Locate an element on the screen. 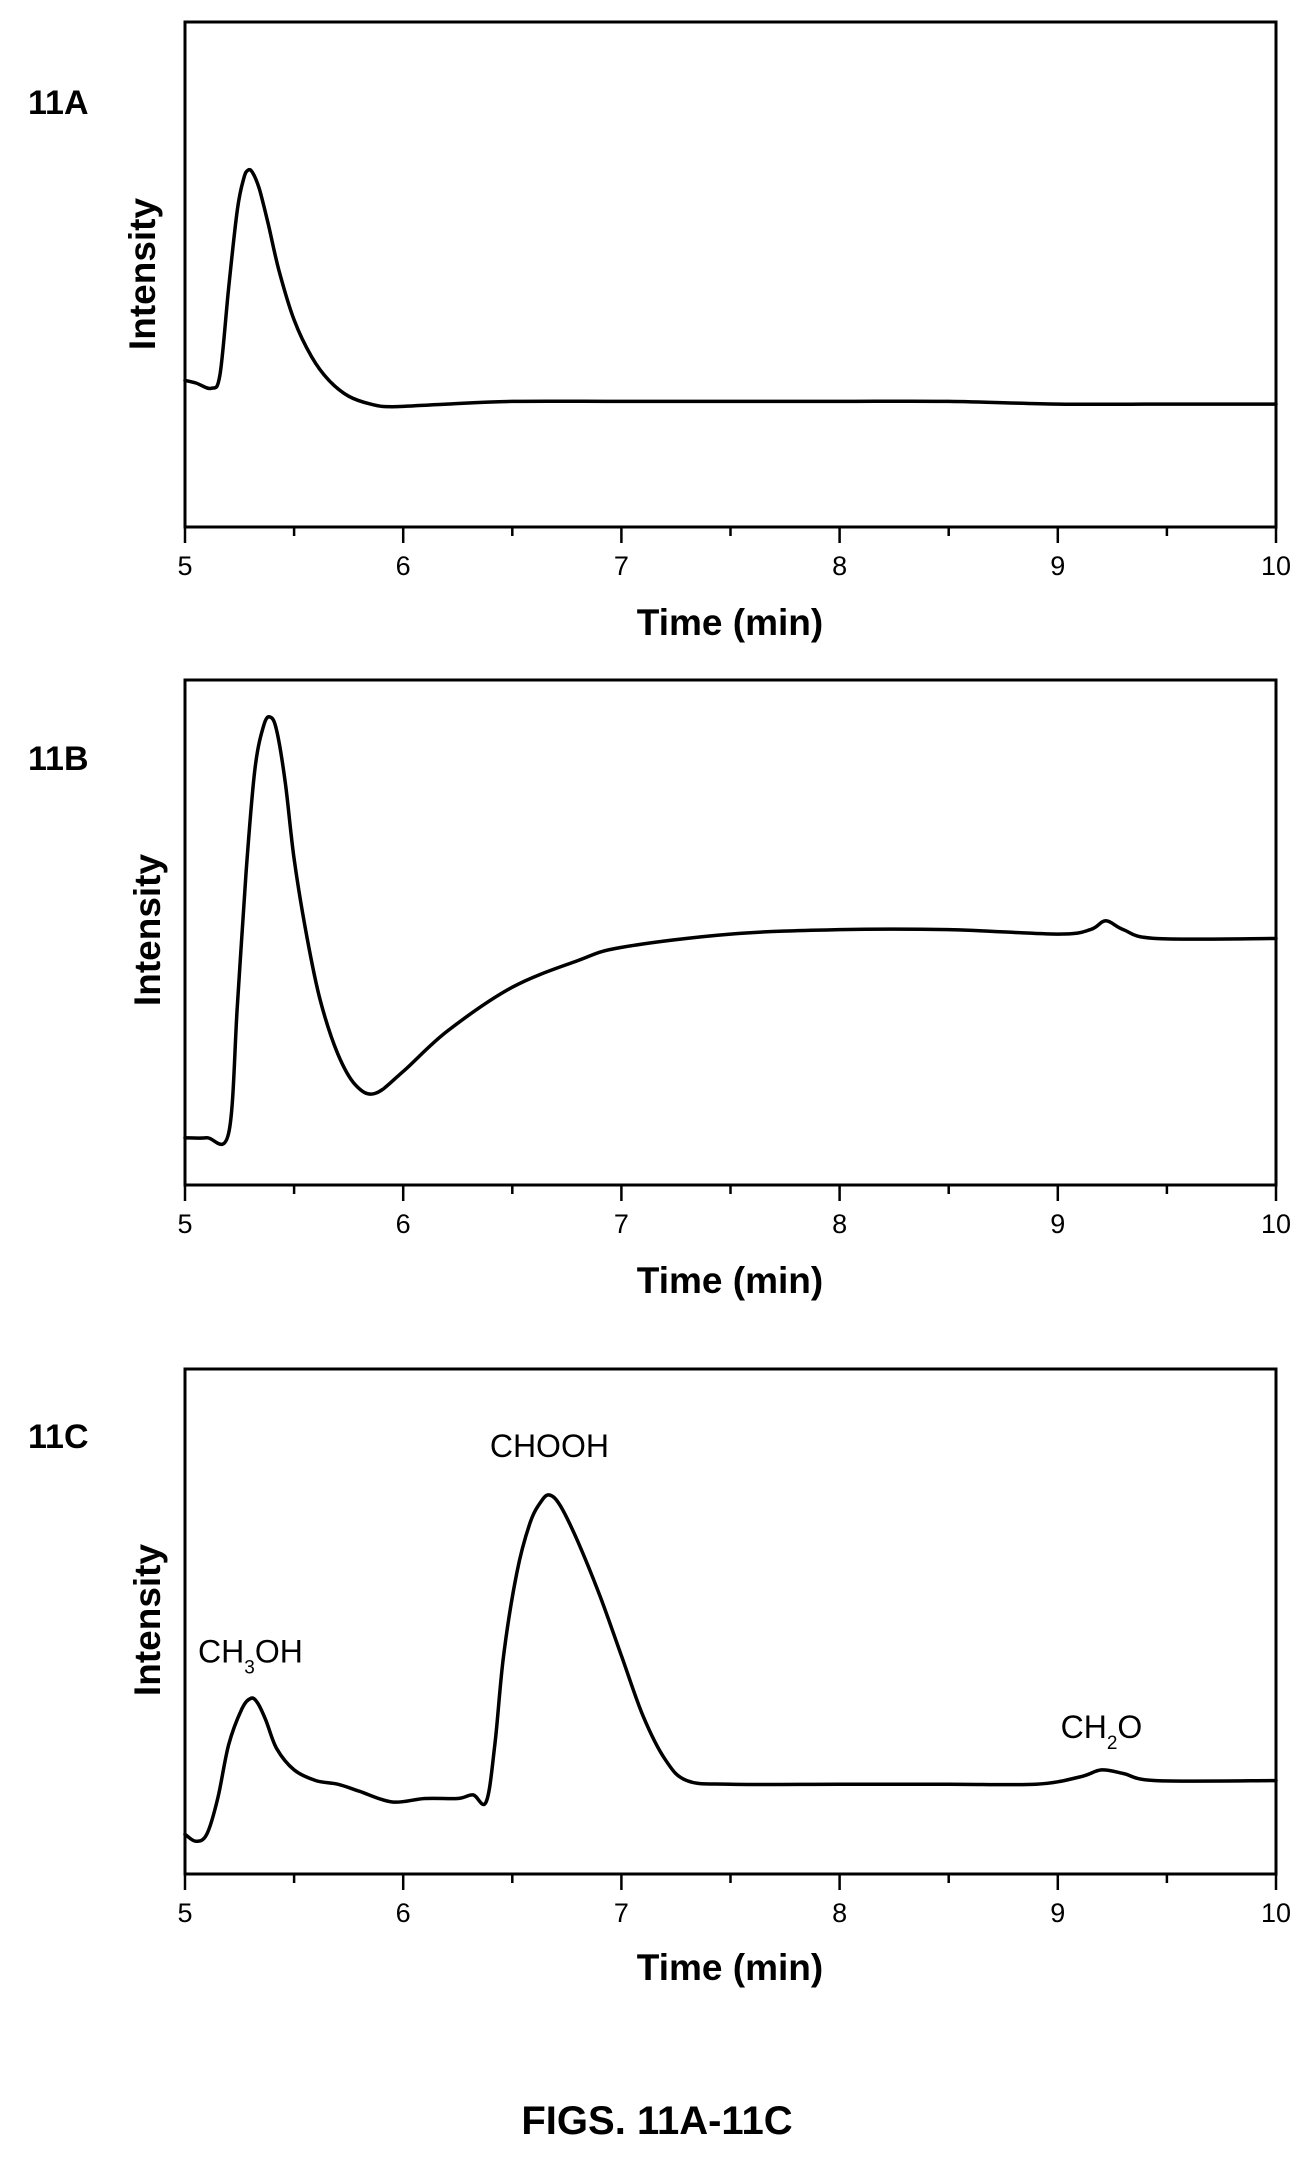 Image resolution: width=1314 pixels, height=2164 pixels. panel-label: 11A is located at coordinates (58, 103).